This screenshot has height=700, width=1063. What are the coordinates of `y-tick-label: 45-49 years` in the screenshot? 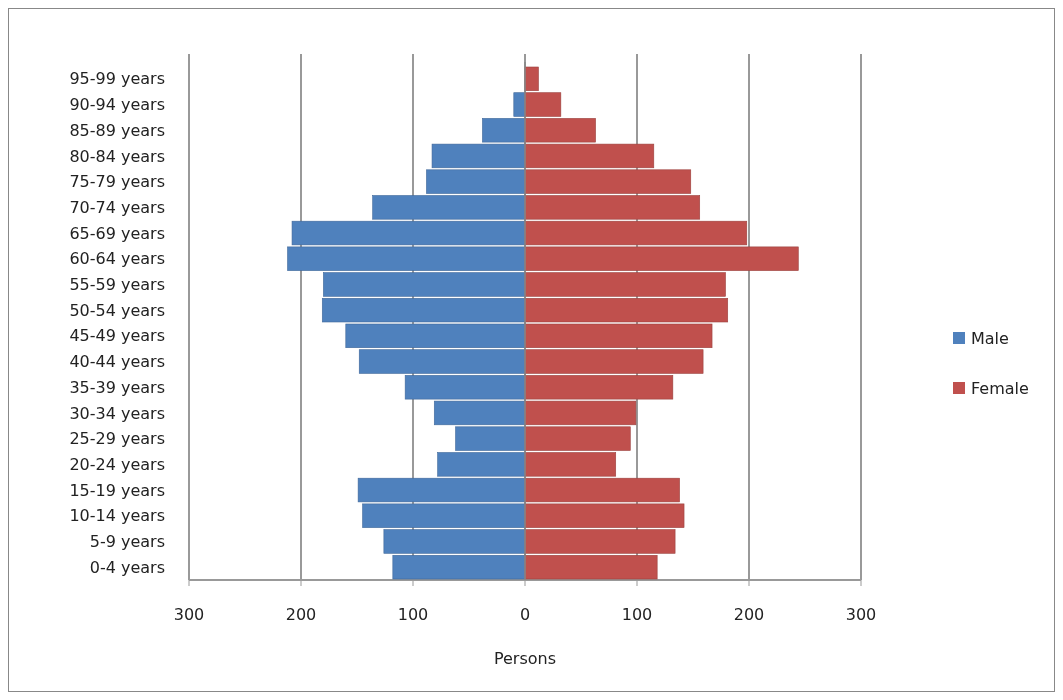 It's located at (117, 336).